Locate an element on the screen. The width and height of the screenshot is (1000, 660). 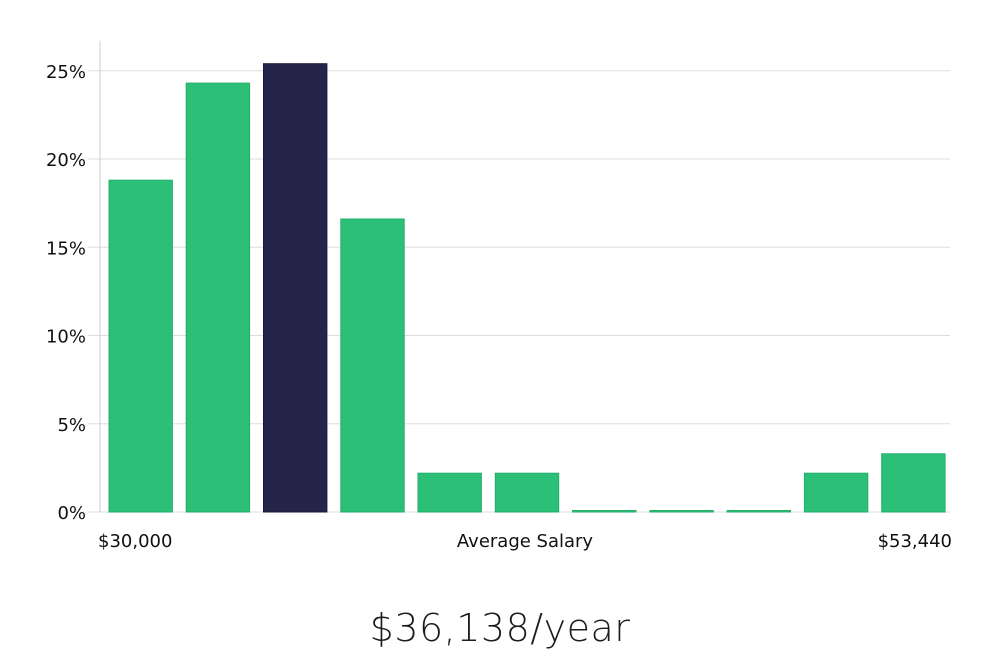
x-max-label: $53,440 is located at coordinates (915, 541).